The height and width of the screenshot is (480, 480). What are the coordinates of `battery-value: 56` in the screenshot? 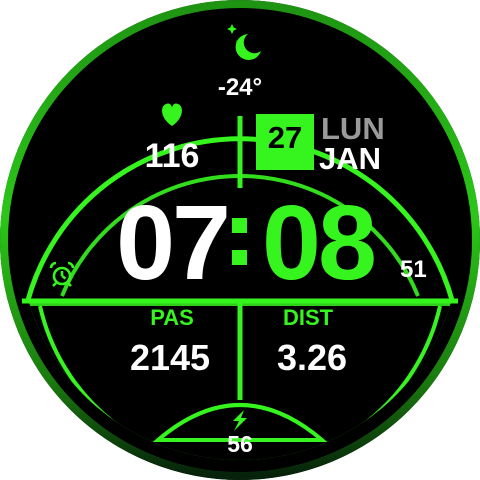 It's located at (240, 444).